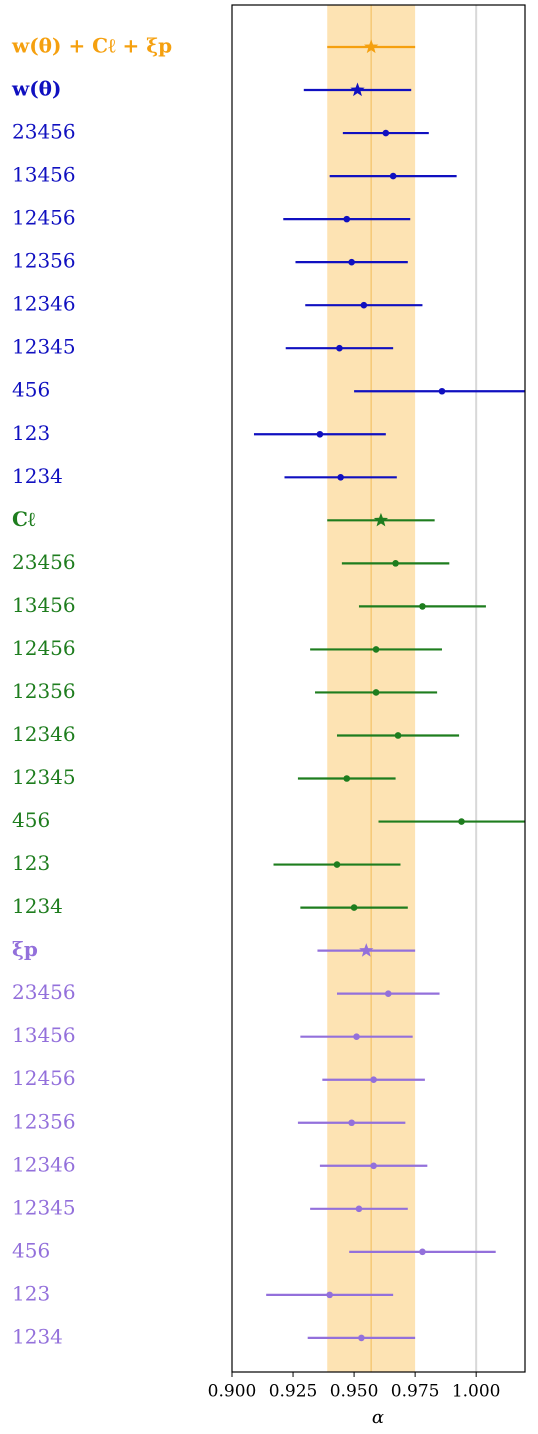 This screenshot has height=1434, width=538. What do you see at coordinates (378, 1417) in the screenshot?
I see `x-axis-label: α` at bounding box center [378, 1417].